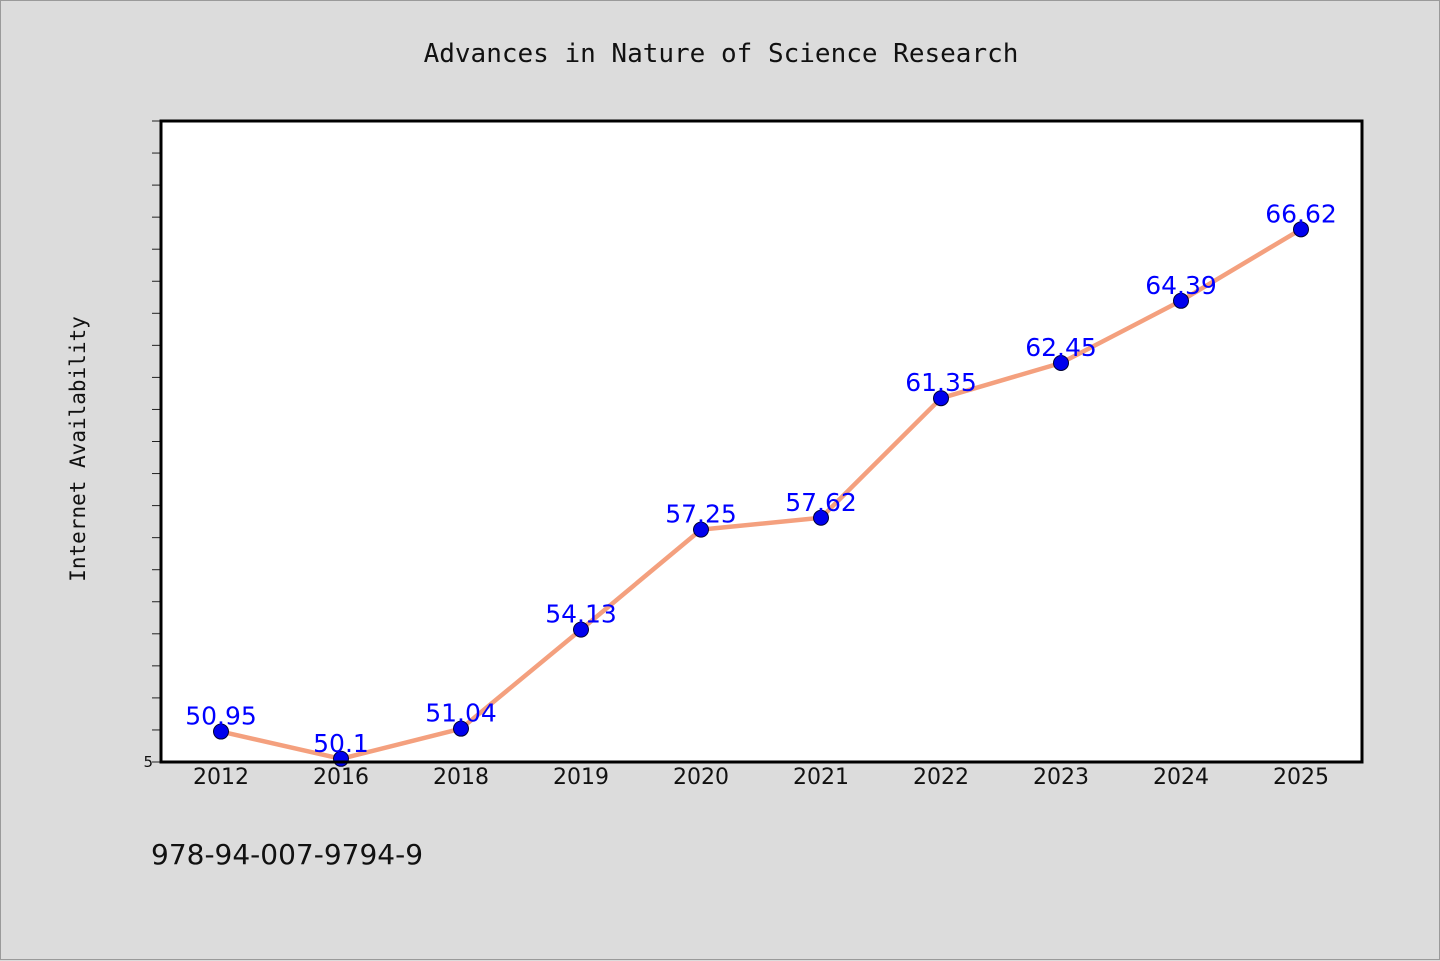 Image resolution: width=1440 pixels, height=961 pixels. Describe the element at coordinates (581, 777) in the screenshot. I see `x-tick-label: 2019` at that location.